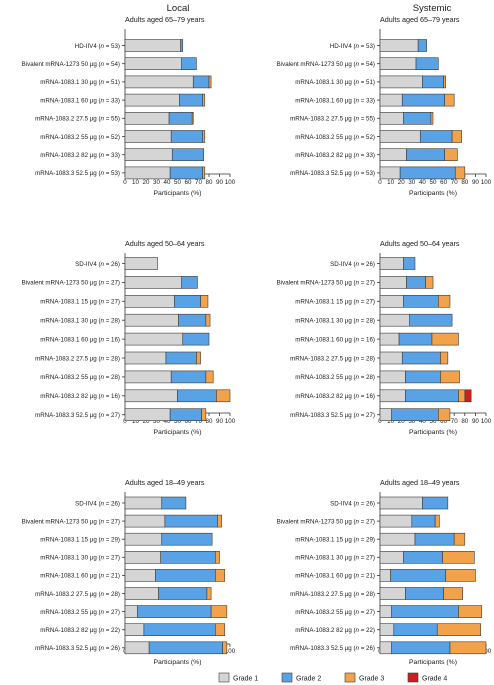 This screenshot has width=494, height=685. Describe the element at coordinates (209, 421) in the screenshot. I see `x-tick-label: 80` at that location.